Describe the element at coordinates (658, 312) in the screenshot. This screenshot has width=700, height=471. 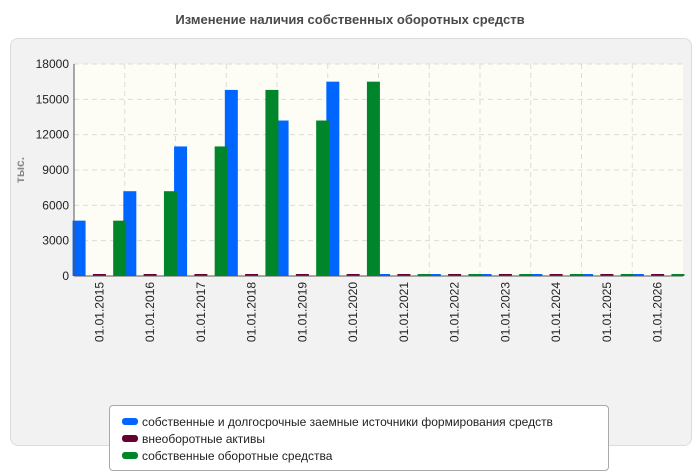
I see `x-tick-label: 01.01.2026` at that location.